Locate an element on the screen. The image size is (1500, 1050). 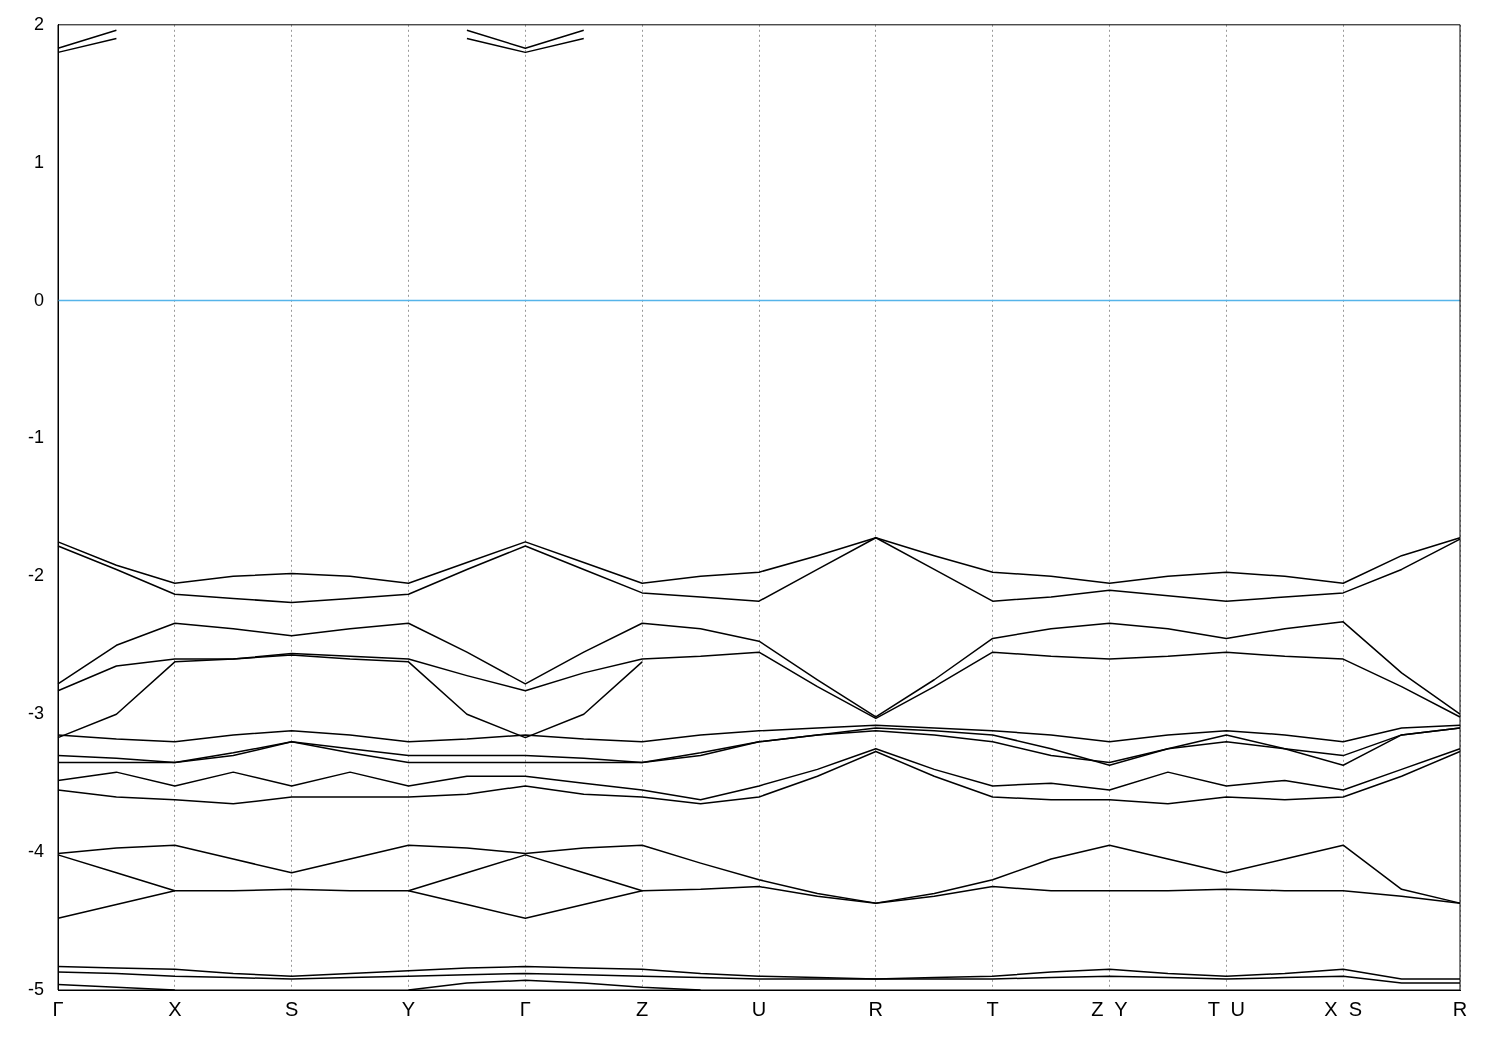
y-tick-label: -4 is located at coordinates (35, 851).